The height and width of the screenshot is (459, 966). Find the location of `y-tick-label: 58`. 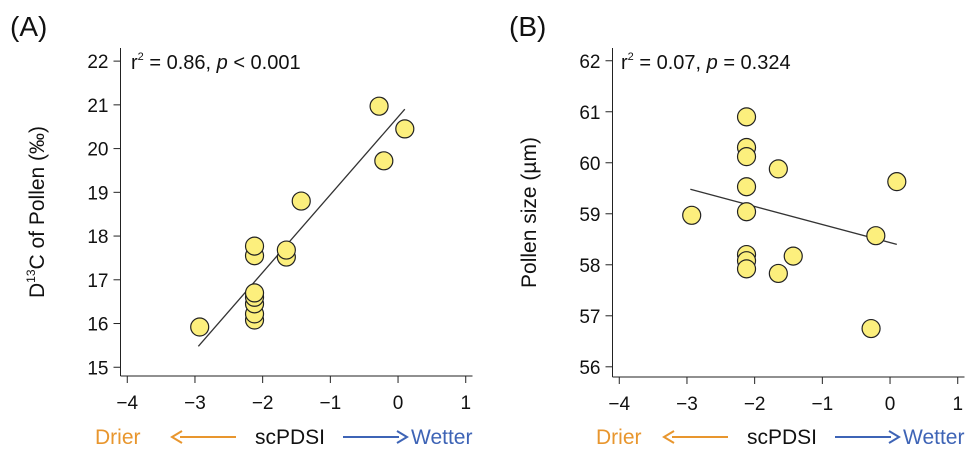

y-tick-label: 58 is located at coordinates (589, 266).